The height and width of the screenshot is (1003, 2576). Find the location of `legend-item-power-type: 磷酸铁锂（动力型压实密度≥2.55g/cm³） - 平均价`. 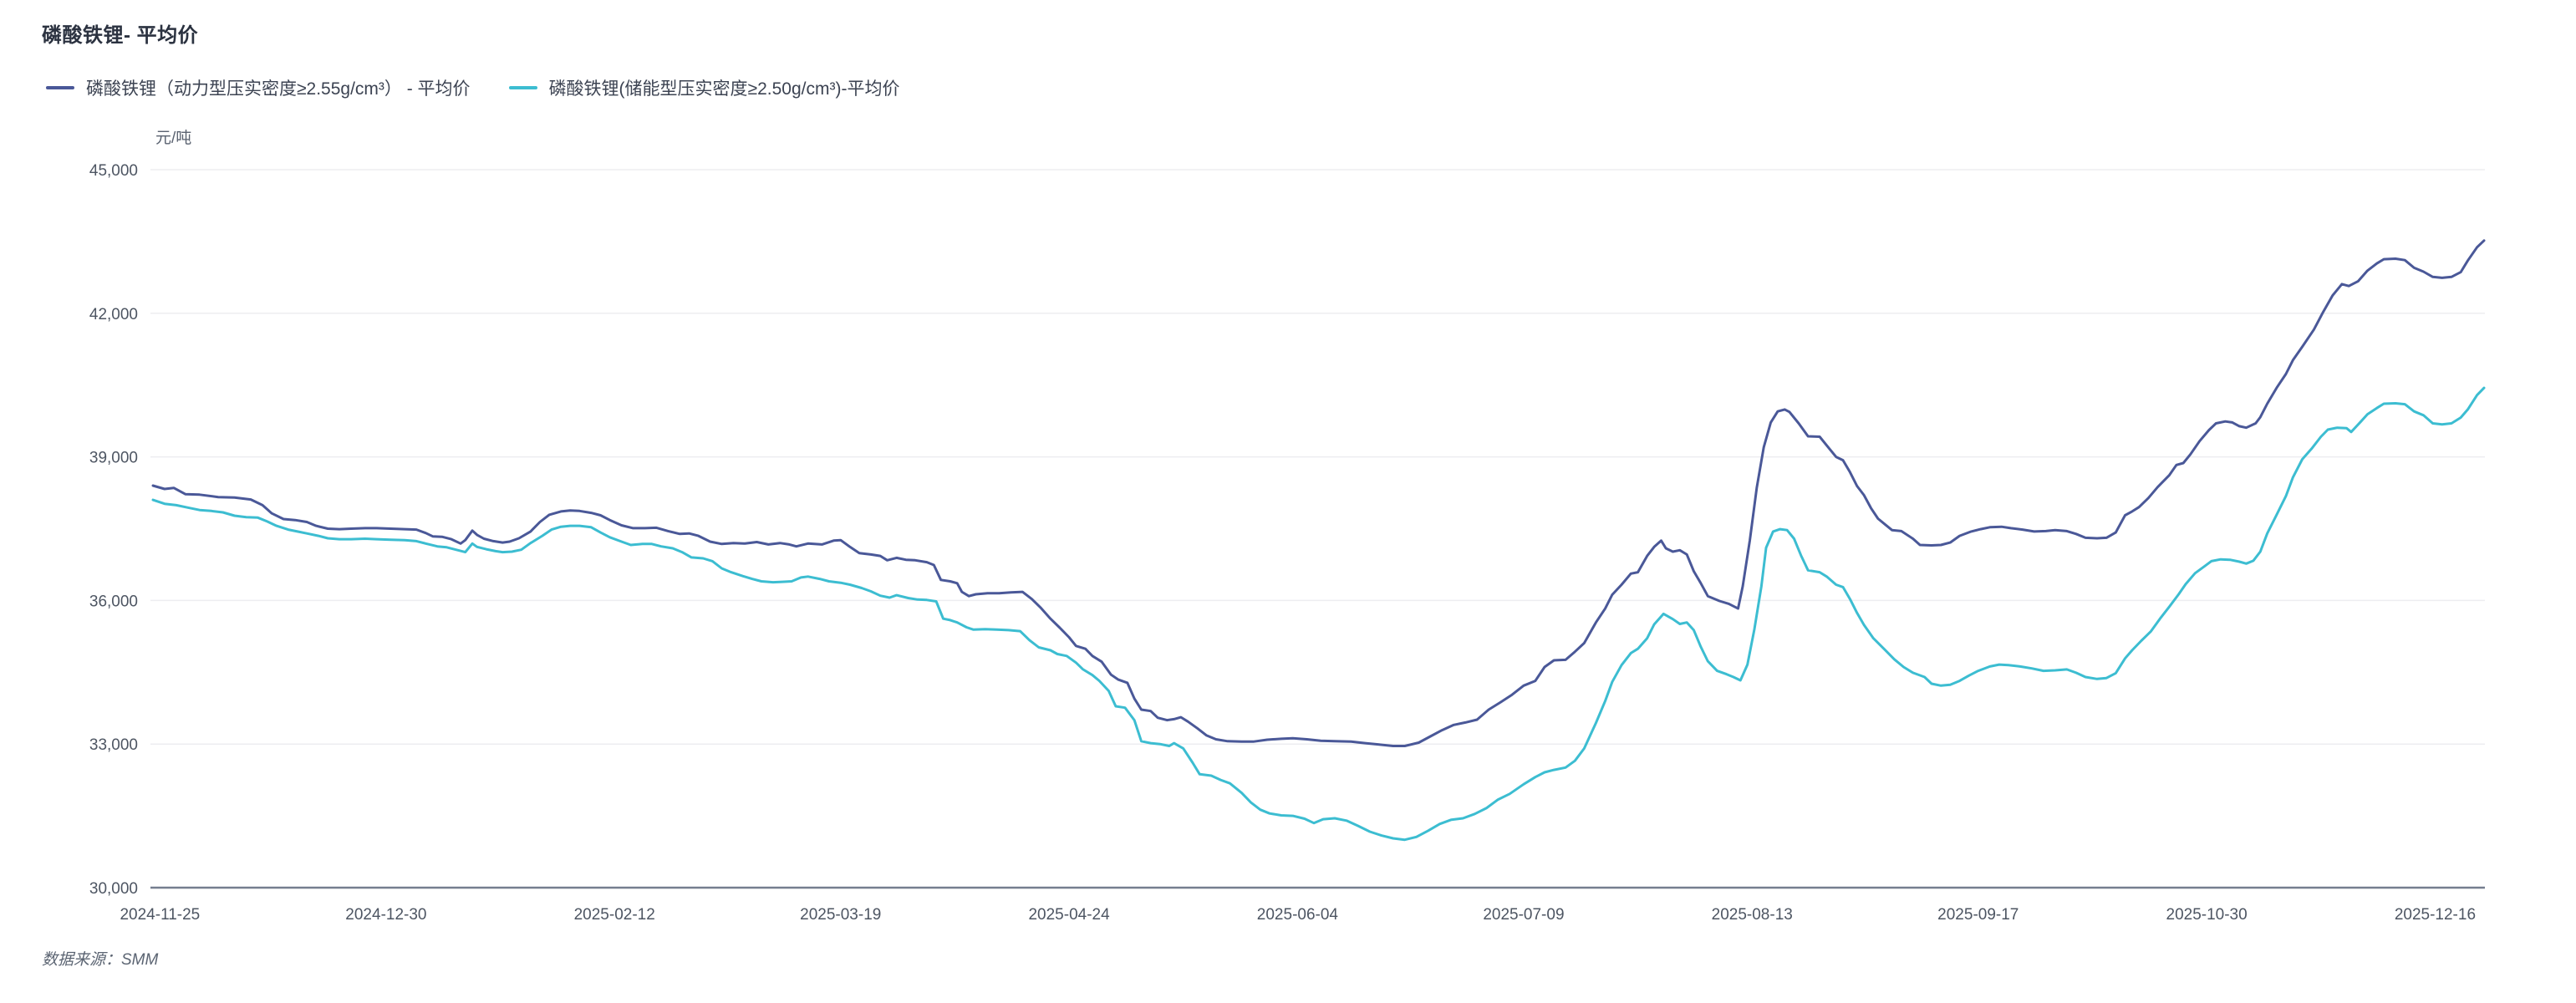

legend-item-power-type: 磷酸铁锂（动力型压实密度≥2.55g/cm³） - 平均价 is located at coordinates (258, 88).